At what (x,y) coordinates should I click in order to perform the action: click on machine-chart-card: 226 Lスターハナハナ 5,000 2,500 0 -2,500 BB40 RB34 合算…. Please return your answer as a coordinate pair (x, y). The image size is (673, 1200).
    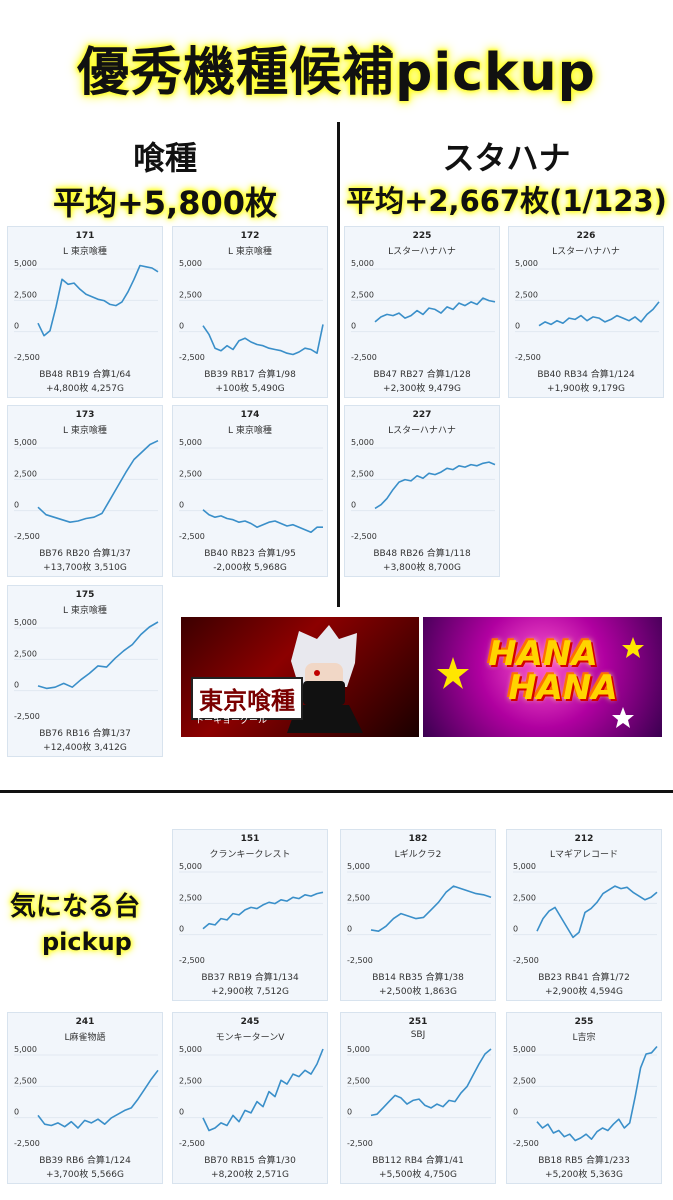
    Looking at the image, I should click on (586, 312).